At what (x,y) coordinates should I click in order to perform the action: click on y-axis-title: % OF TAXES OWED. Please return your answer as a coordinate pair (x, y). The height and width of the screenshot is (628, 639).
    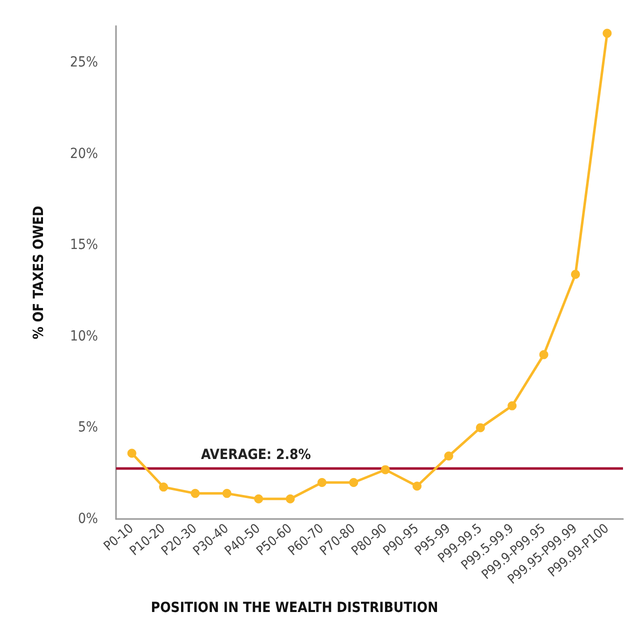
    Looking at the image, I should click on (39, 273).